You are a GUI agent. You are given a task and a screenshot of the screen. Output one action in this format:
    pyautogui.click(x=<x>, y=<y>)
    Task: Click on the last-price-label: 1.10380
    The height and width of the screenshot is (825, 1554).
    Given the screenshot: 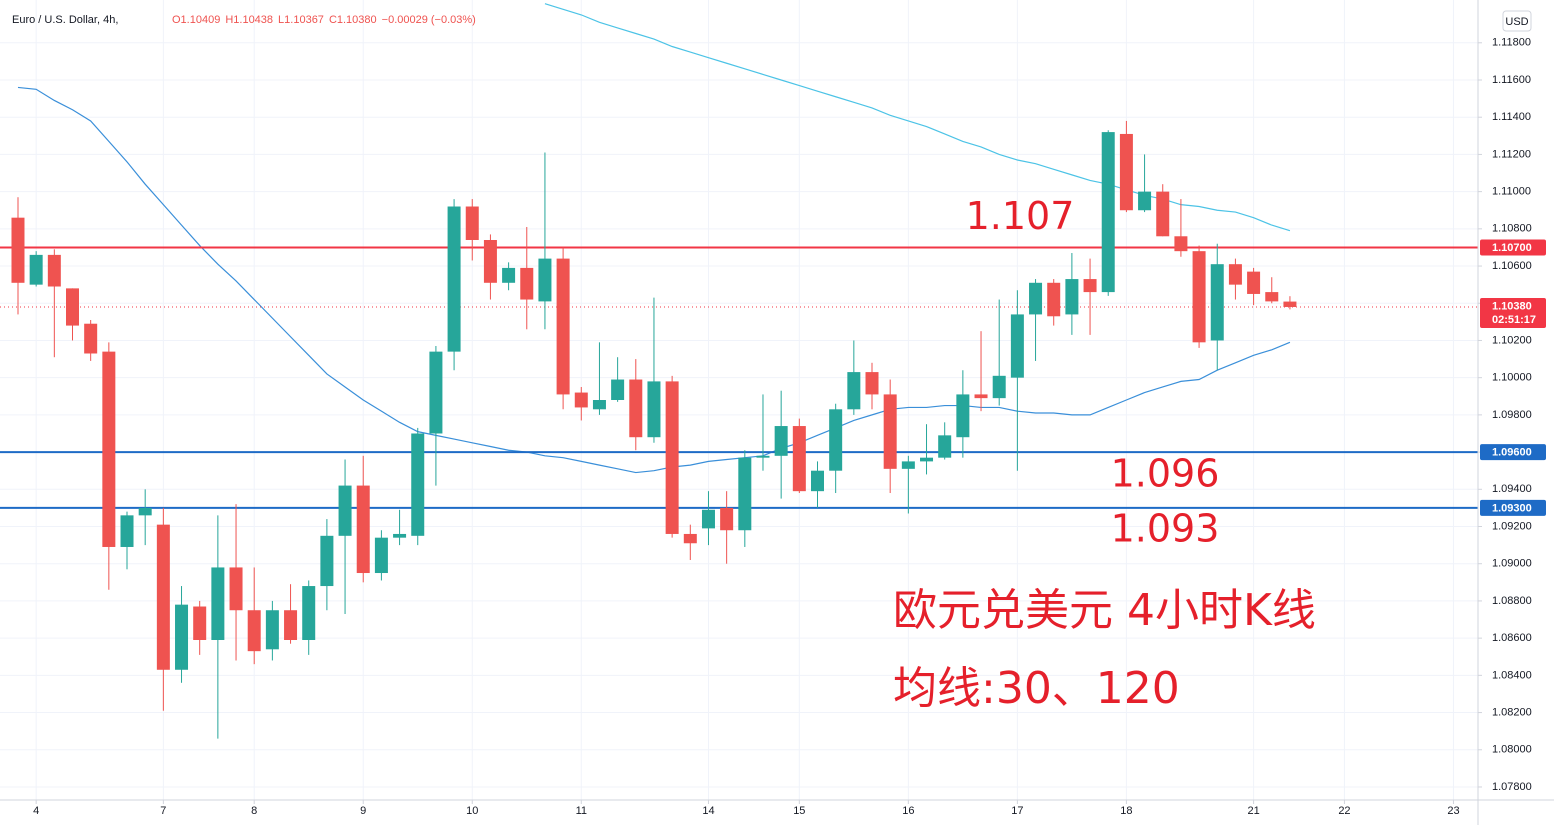 What is the action you would take?
    pyautogui.click(x=1512, y=306)
    